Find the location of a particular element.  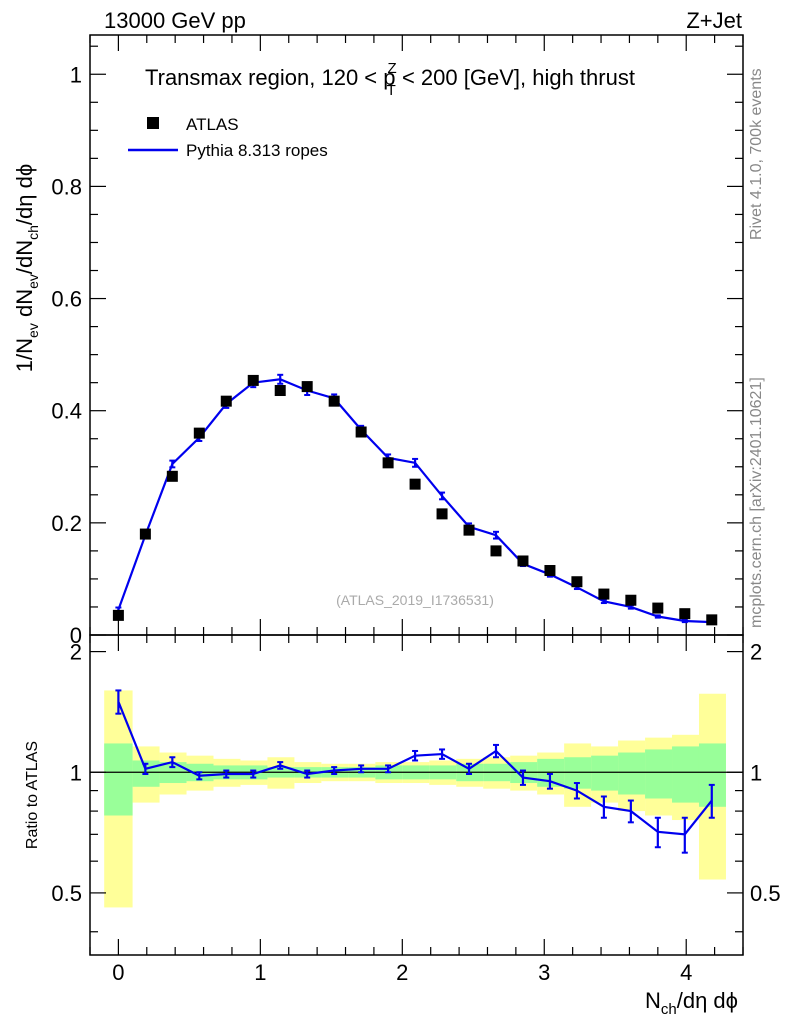

mc-series-ratio is located at coordinates (415, 771).